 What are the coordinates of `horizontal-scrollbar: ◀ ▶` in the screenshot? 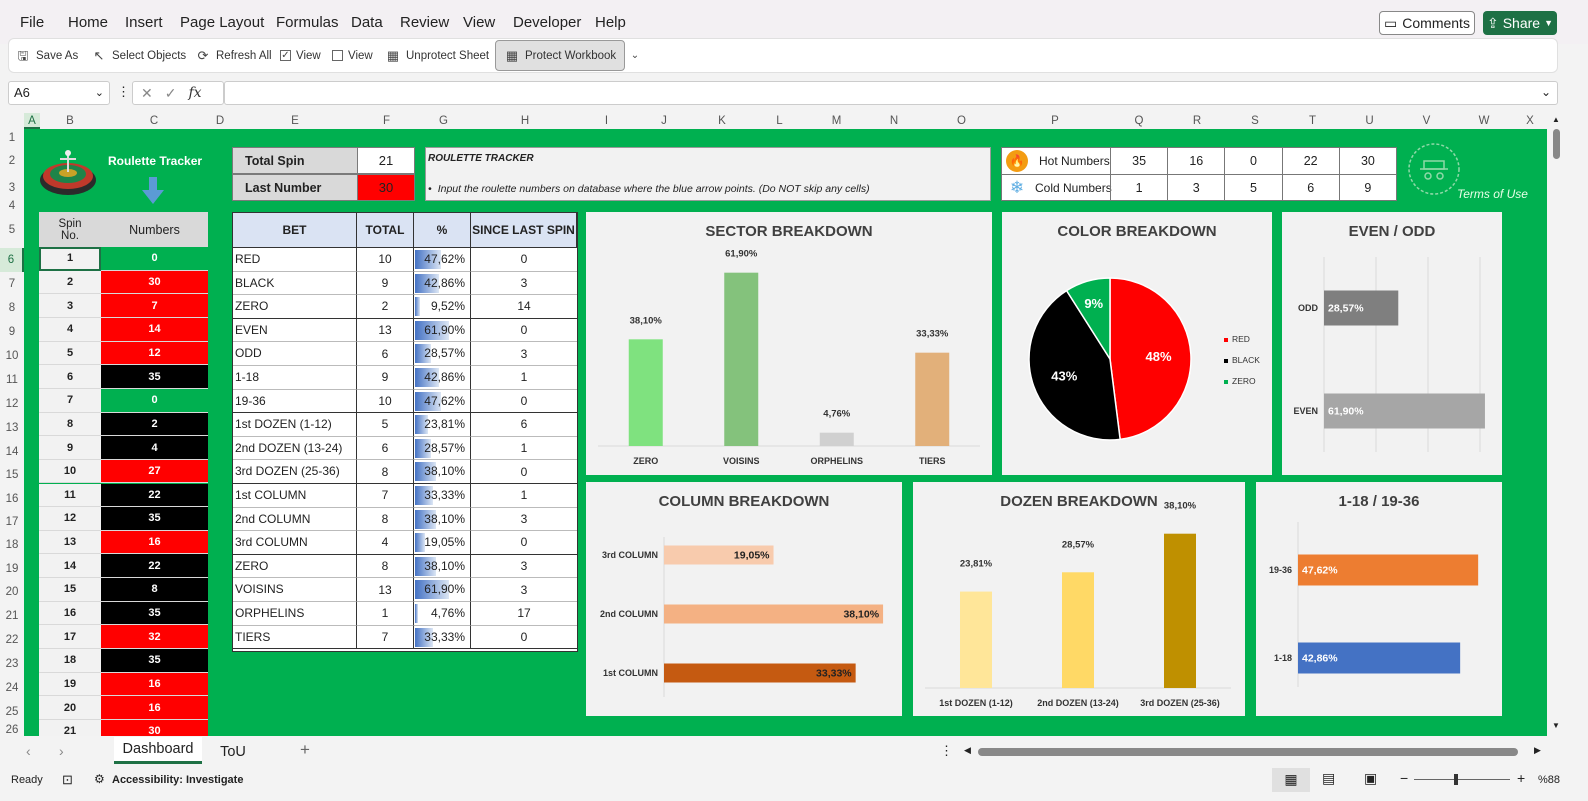 It's located at (1254, 752).